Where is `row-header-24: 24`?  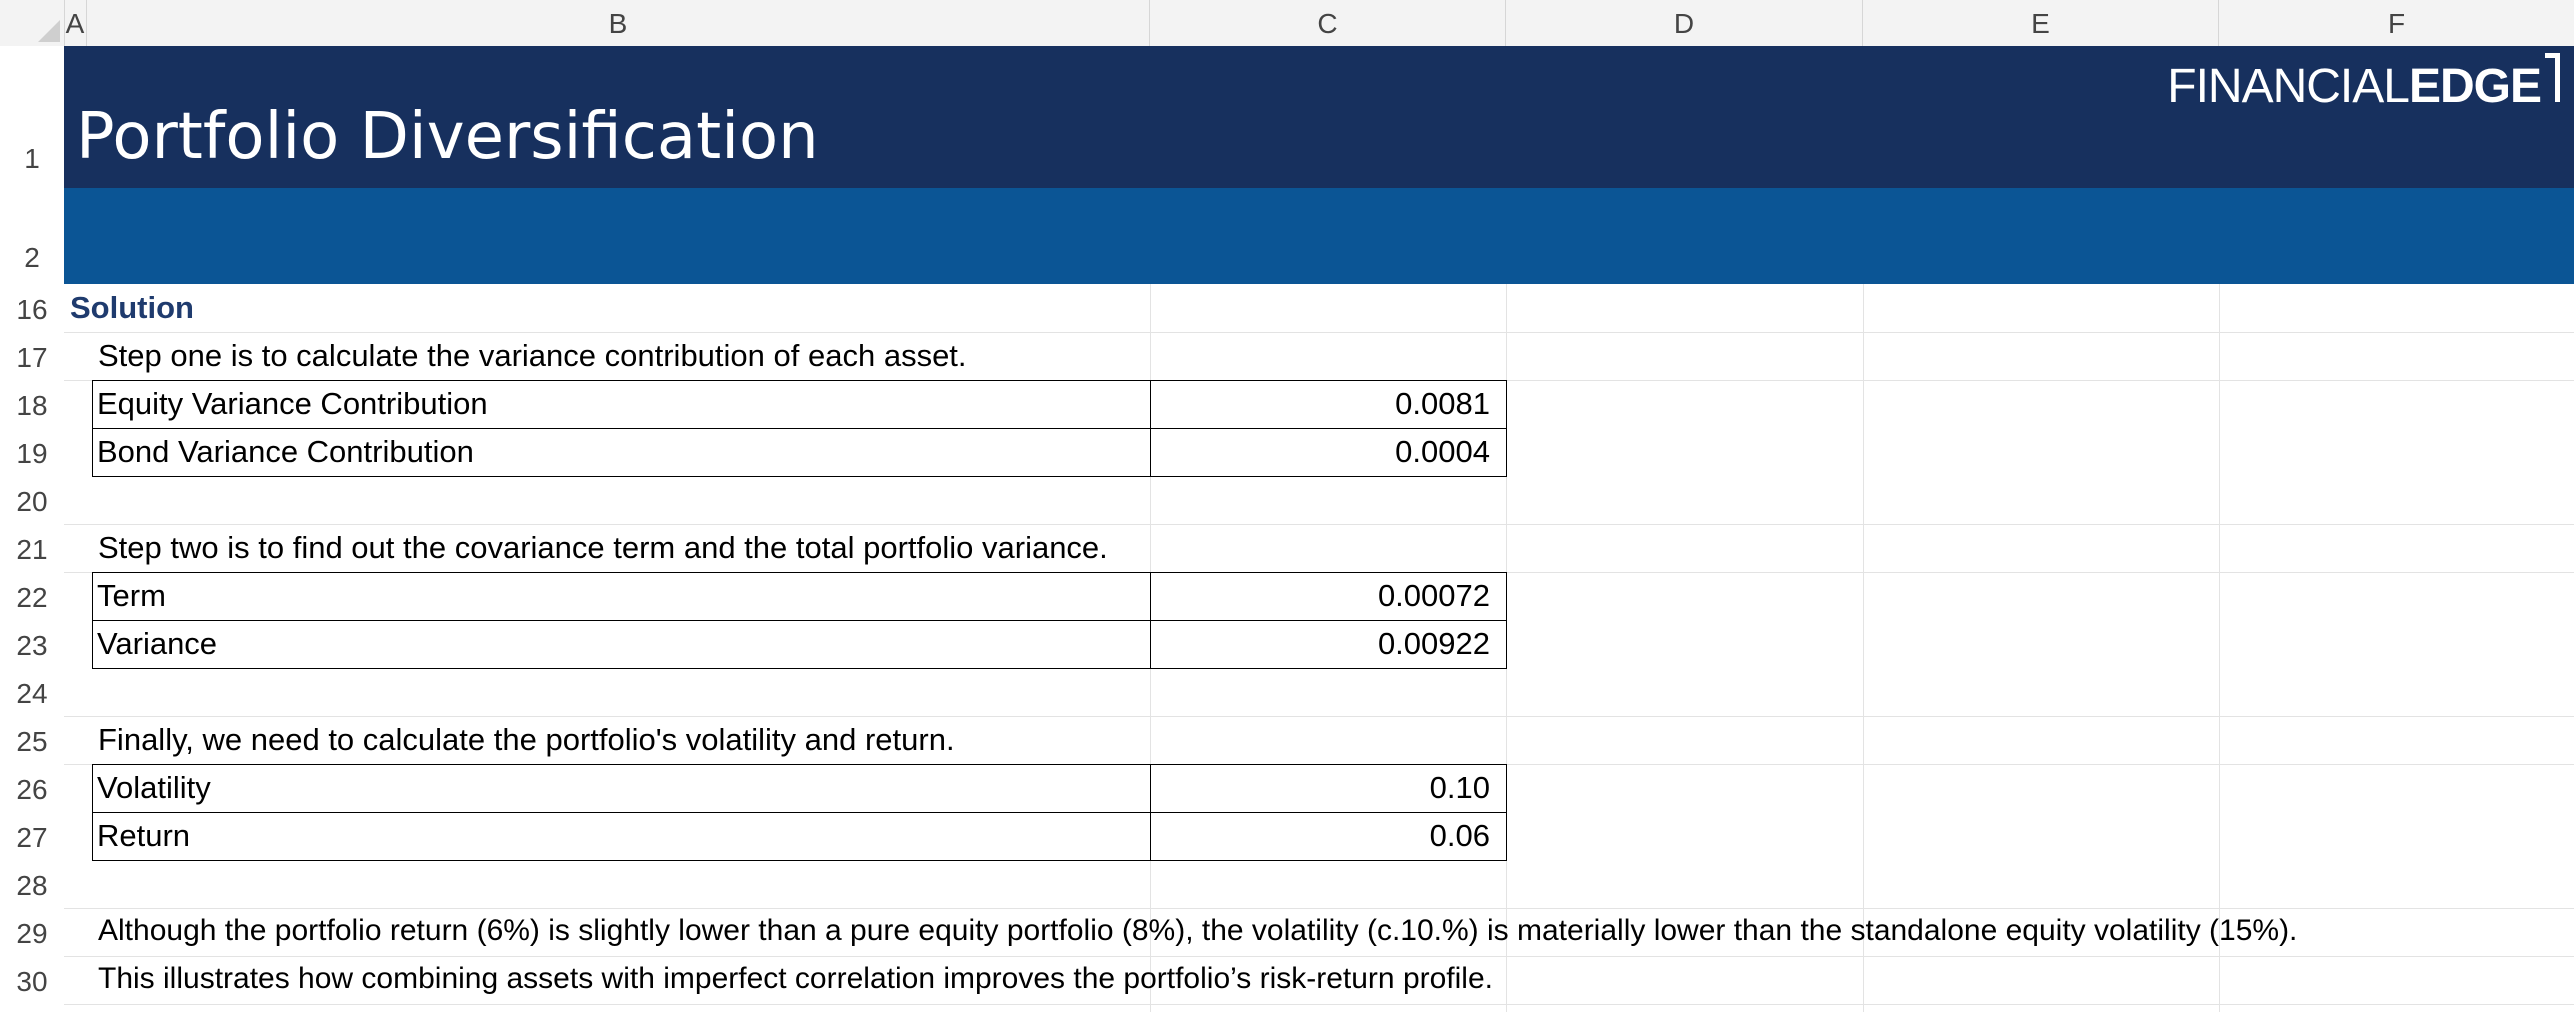 row-header-24: 24 is located at coordinates (32, 692).